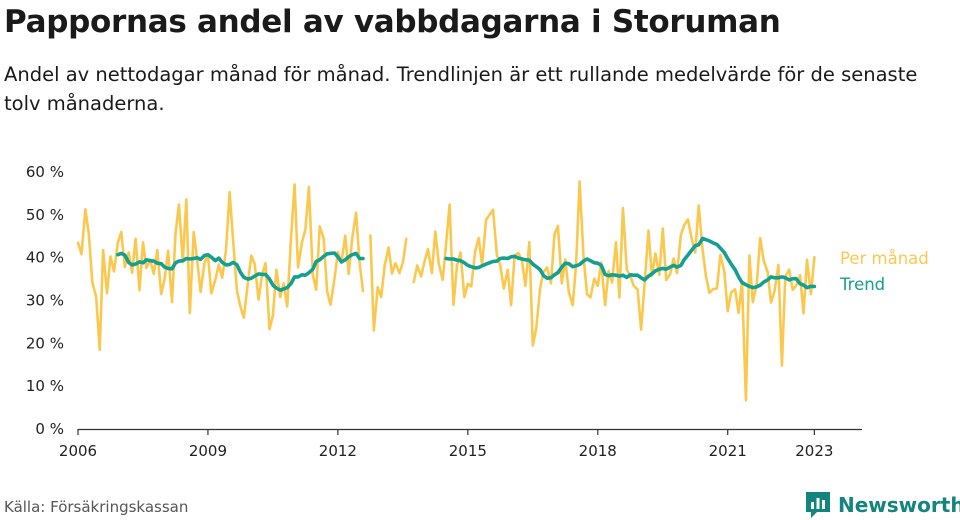 Image resolution: width=960 pixels, height=520 pixels. Describe the element at coordinates (45, 343) in the screenshot. I see `y-tick-label: 20 %` at that location.